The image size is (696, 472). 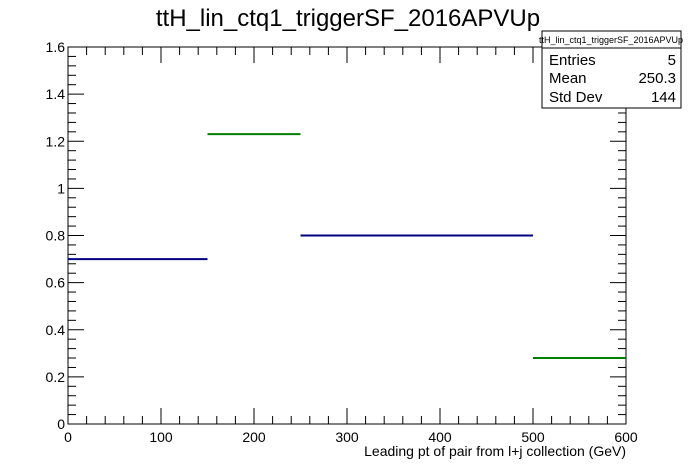 What do you see at coordinates (56, 236) in the screenshot?
I see `y-tick-label: 0.8` at bounding box center [56, 236].